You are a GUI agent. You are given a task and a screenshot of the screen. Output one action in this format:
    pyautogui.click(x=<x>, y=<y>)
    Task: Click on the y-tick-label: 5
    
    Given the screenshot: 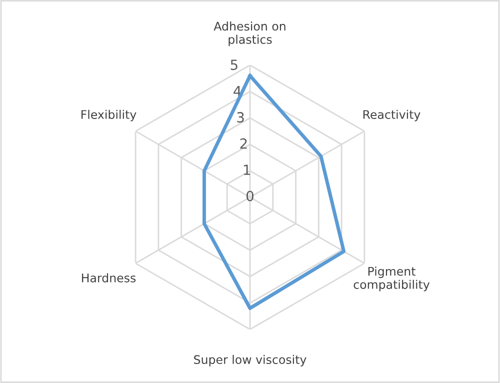 What is the action you would take?
    pyautogui.click(x=234, y=65)
    